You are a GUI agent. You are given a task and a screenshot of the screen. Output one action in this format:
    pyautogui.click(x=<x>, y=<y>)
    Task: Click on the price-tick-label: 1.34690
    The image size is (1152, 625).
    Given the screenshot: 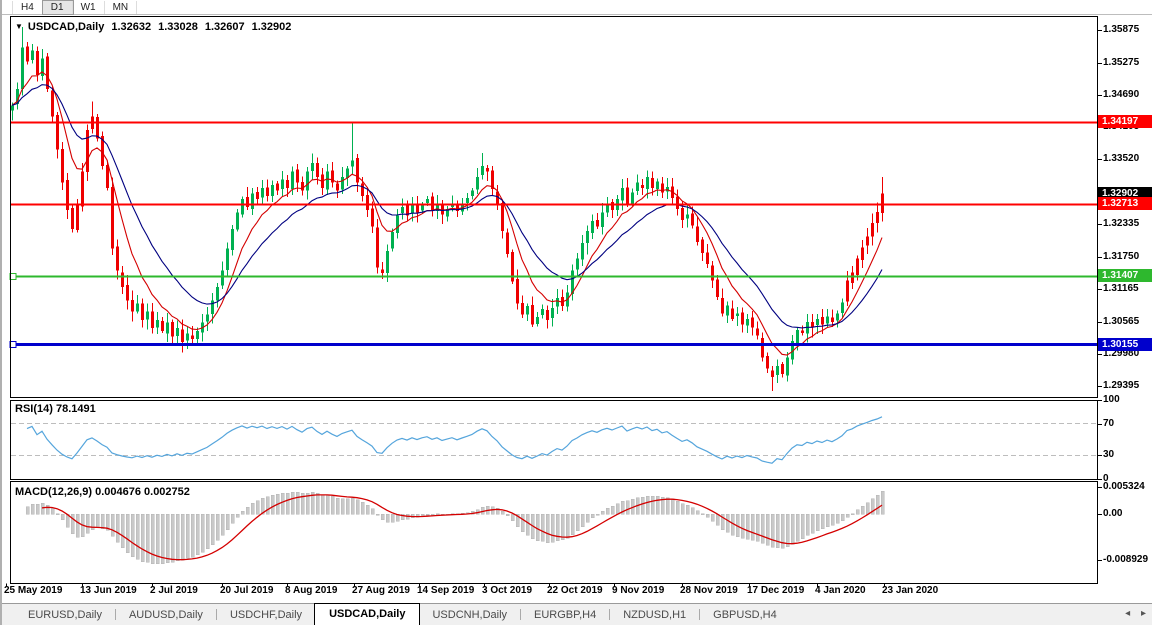 What is the action you would take?
    pyautogui.click(x=1121, y=94)
    